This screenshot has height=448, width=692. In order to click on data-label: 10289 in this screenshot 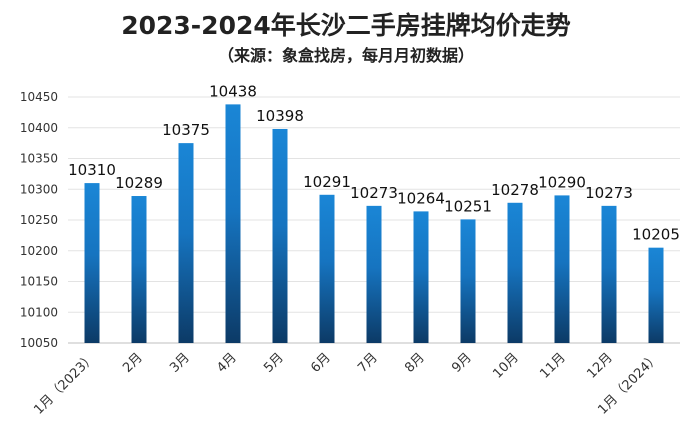, I will do `click(139, 183)`.